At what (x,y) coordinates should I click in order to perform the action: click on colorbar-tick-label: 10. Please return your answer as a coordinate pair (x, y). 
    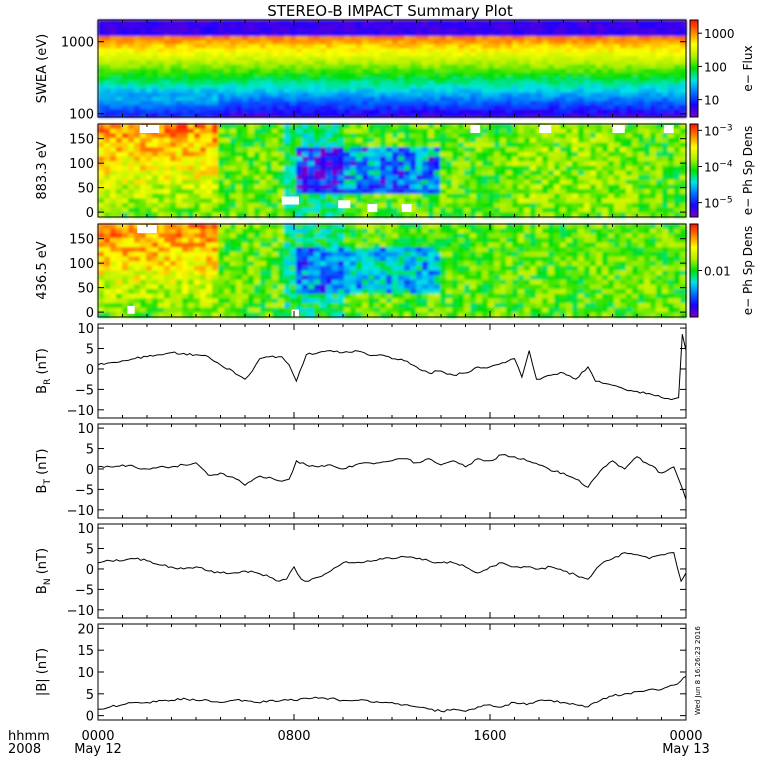
    Looking at the image, I should click on (711, 101).